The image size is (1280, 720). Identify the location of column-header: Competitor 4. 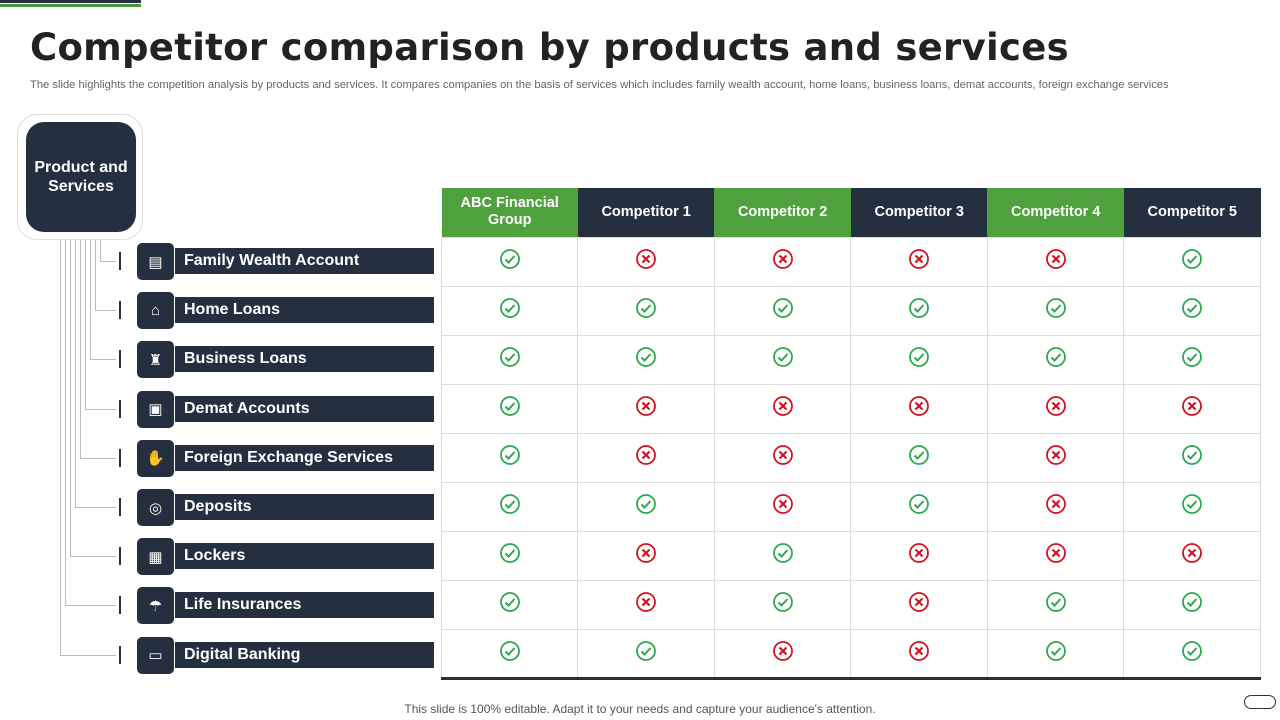
(1055, 212).